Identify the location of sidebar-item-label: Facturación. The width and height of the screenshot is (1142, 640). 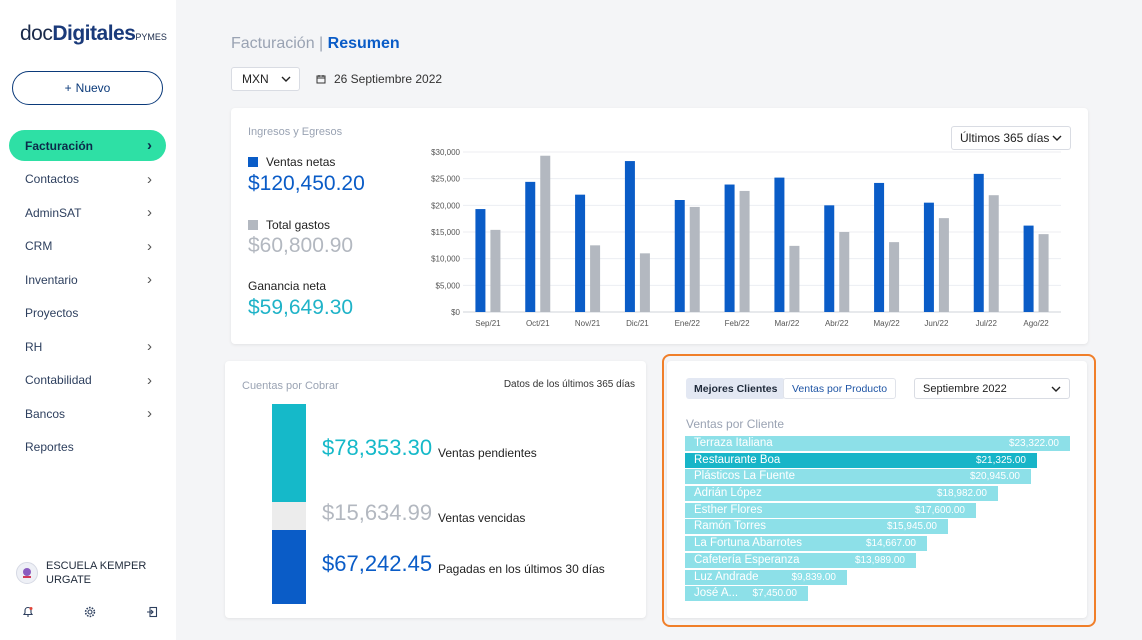
(59, 145).